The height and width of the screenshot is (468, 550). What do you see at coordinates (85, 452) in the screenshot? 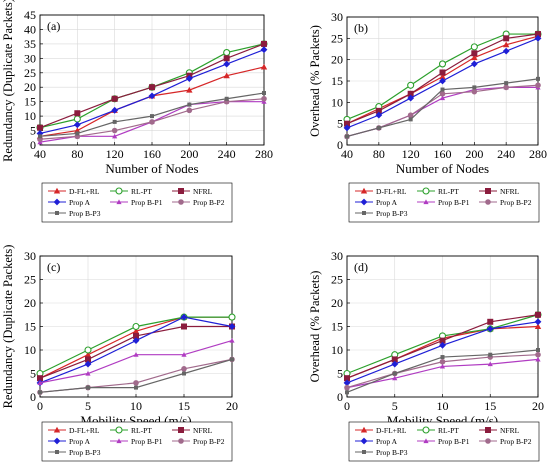
I see `legend-label: Prop B-P3` at bounding box center [85, 452].